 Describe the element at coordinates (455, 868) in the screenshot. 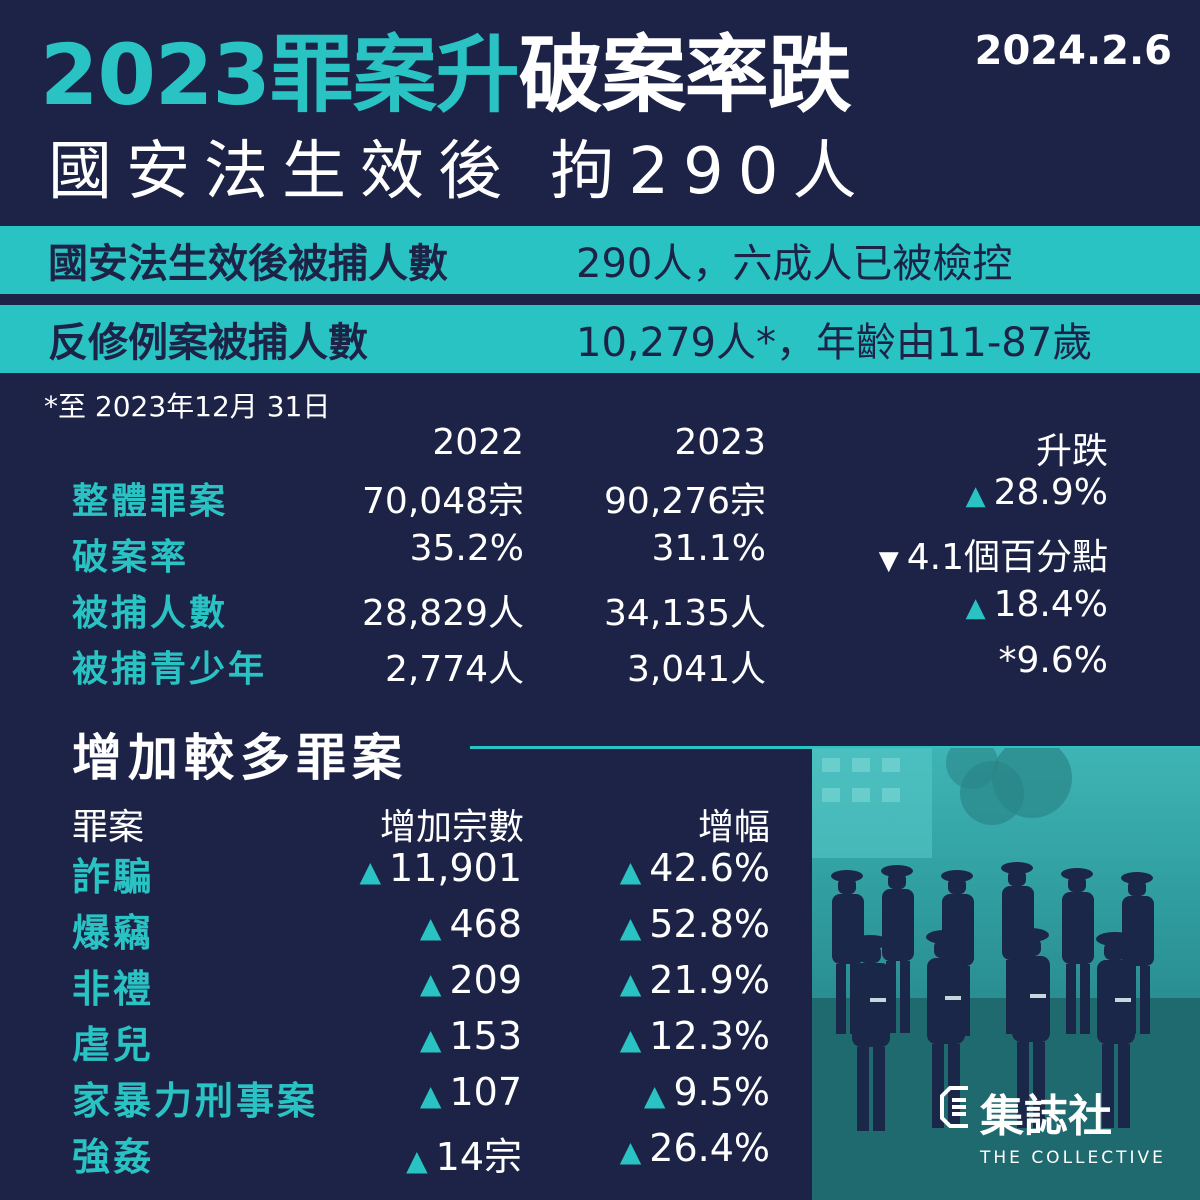

I see `increase-text: 11,901` at that location.